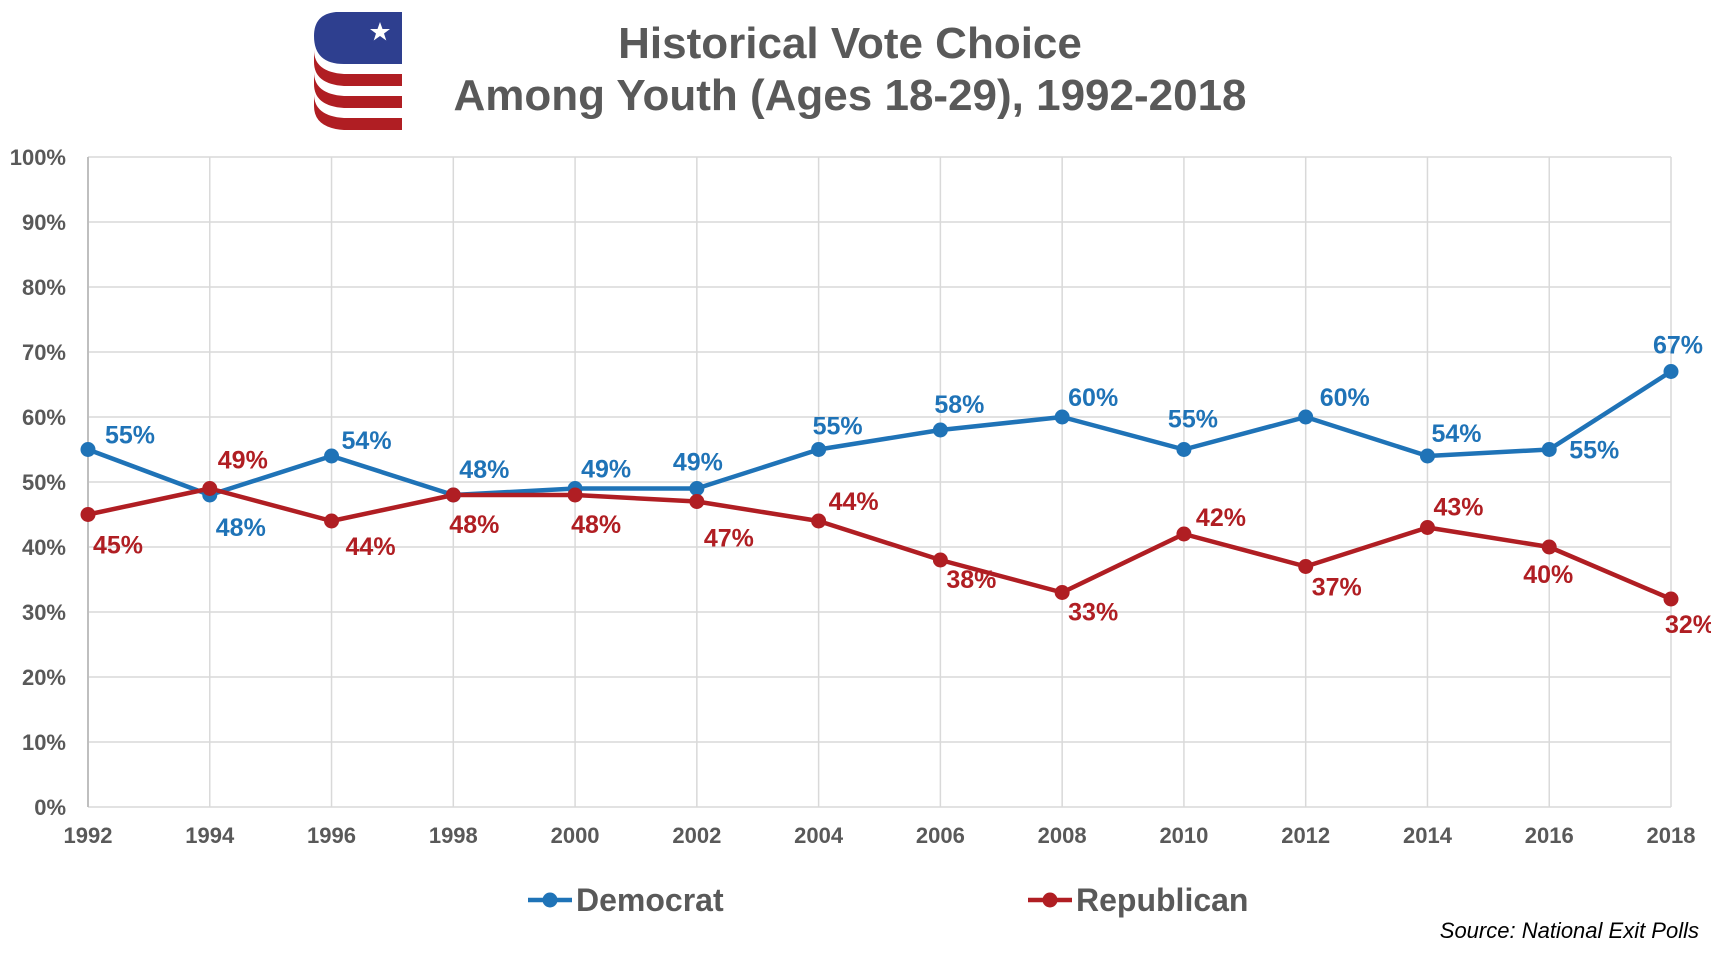 Image resolution: width=1711 pixels, height=957 pixels. I want to click on x-tick-label: 2016, so click(1549, 835).